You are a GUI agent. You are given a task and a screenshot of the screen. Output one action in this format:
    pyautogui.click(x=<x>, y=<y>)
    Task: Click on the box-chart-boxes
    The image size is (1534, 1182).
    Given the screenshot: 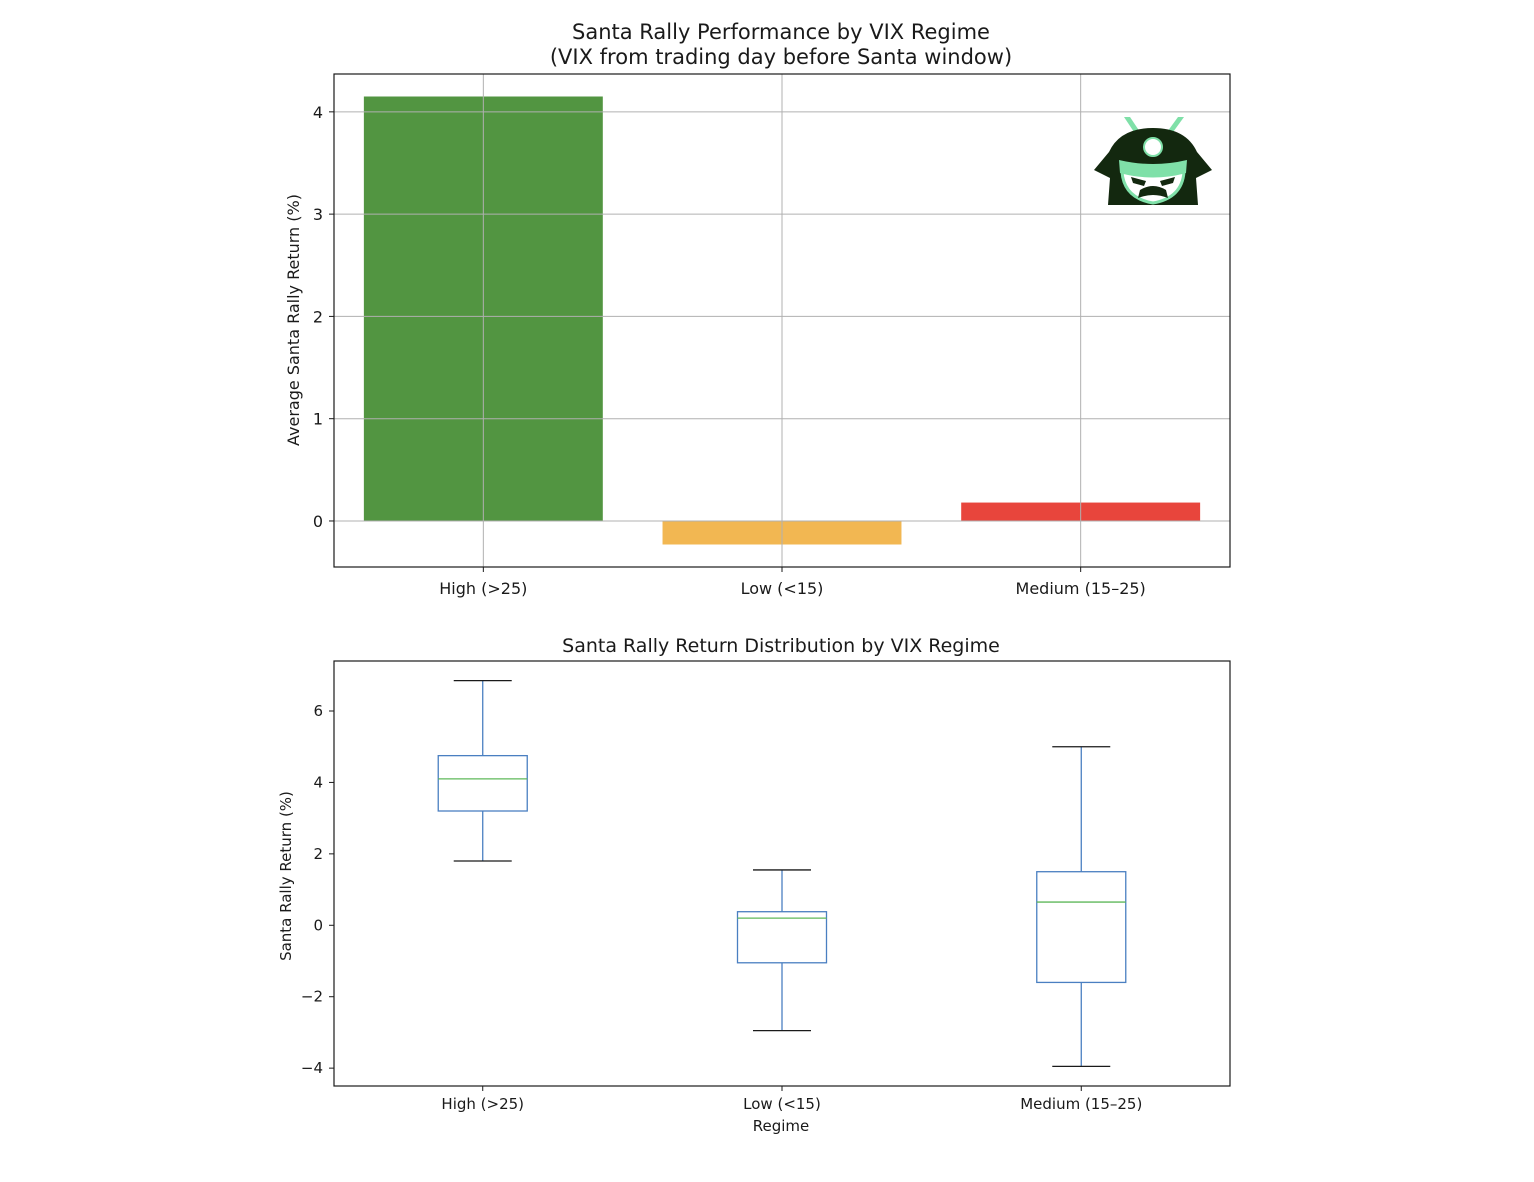 What is the action you would take?
    pyautogui.click(x=782, y=873)
    